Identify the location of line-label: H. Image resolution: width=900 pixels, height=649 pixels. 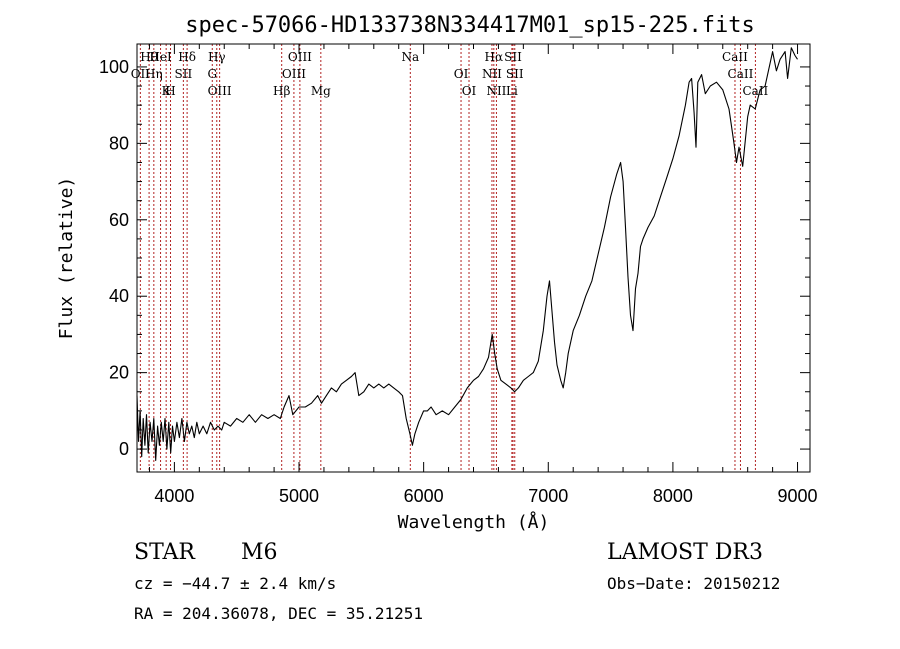
(170, 91).